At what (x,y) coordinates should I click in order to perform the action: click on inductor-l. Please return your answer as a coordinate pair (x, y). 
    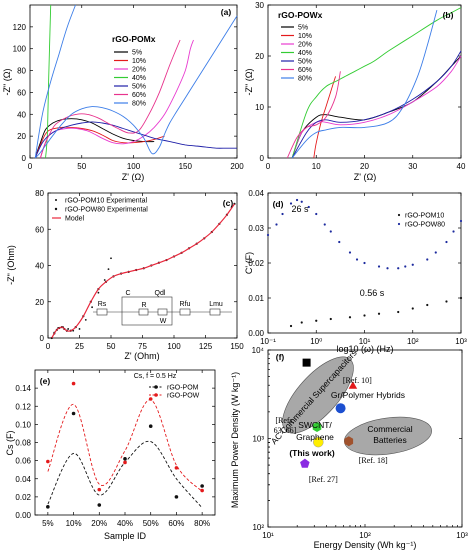
    Looking at the image, I should click on (215, 312).